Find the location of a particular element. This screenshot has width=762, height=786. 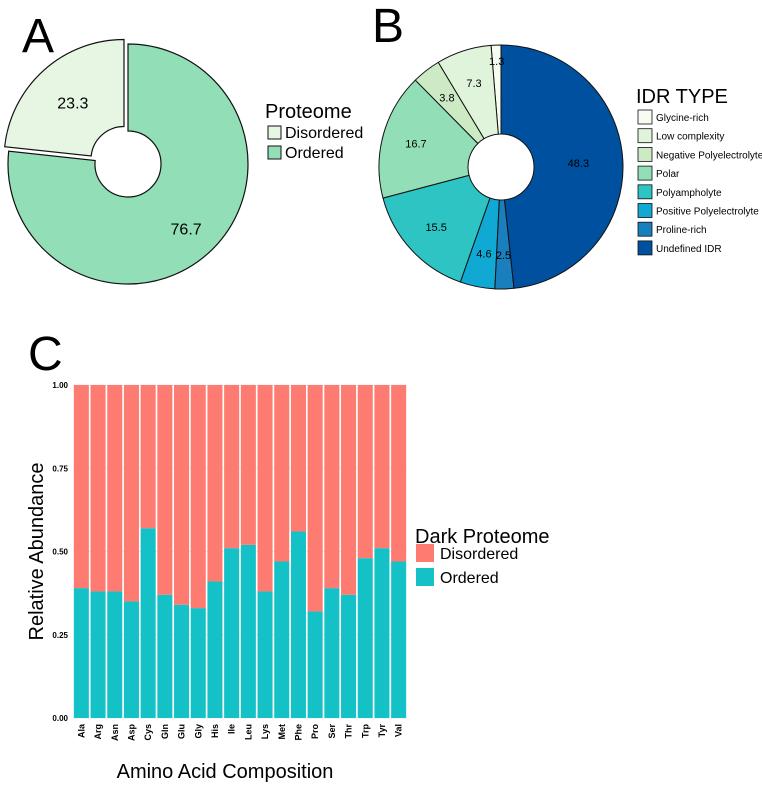

bar-disordered-his is located at coordinates (215, 483).